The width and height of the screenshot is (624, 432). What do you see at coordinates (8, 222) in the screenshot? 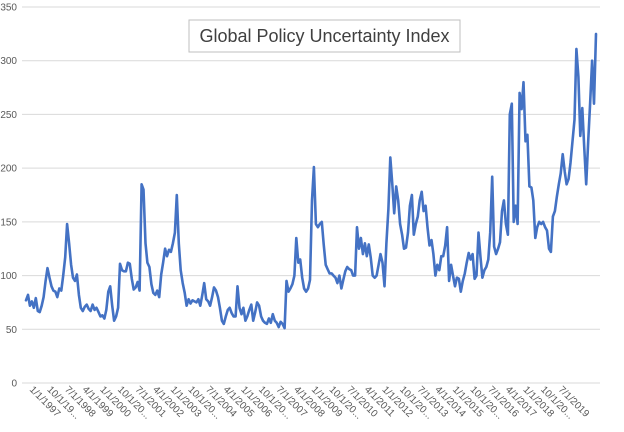
I see `y-tick-label: 150` at bounding box center [8, 222].